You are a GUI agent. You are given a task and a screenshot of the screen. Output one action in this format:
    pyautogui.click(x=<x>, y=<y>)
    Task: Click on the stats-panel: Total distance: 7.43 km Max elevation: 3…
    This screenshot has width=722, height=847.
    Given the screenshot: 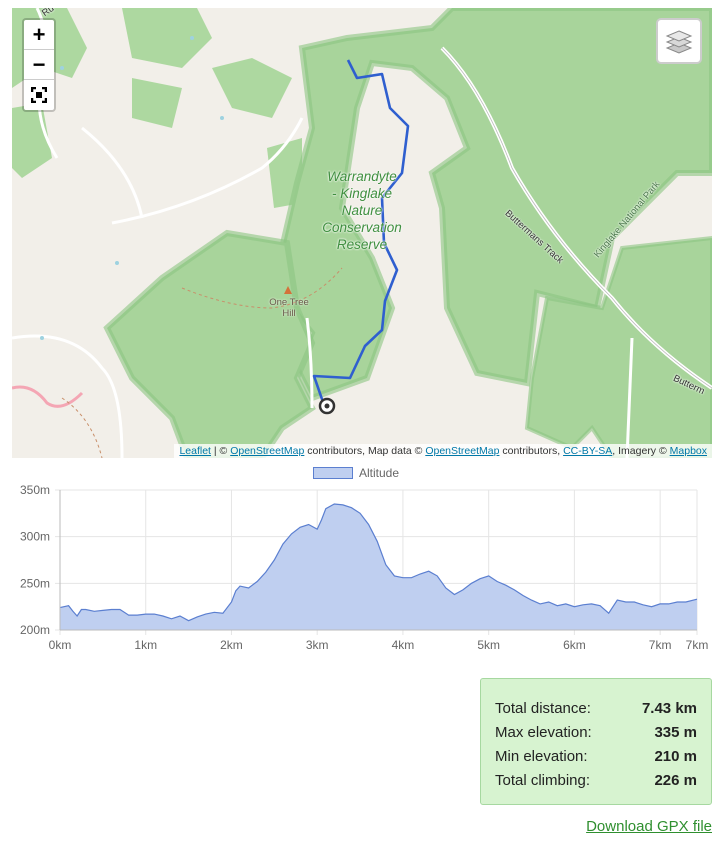 What is the action you would take?
    pyautogui.click(x=596, y=741)
    